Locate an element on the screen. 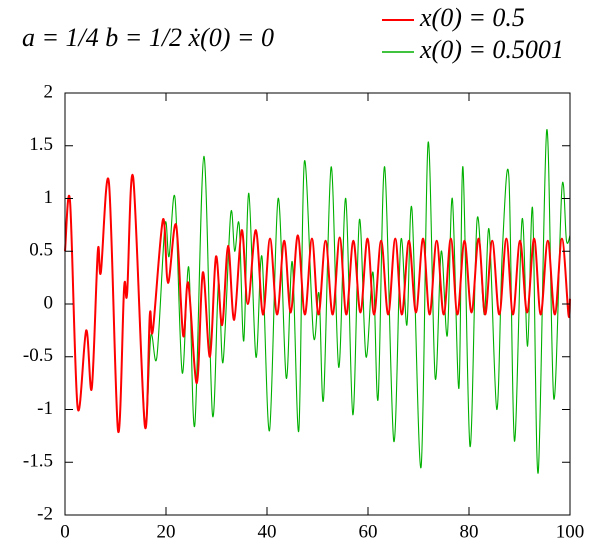 This screenshot has height=554, width=600. x-tick-label: 80 is located at coordinates (469, 531).